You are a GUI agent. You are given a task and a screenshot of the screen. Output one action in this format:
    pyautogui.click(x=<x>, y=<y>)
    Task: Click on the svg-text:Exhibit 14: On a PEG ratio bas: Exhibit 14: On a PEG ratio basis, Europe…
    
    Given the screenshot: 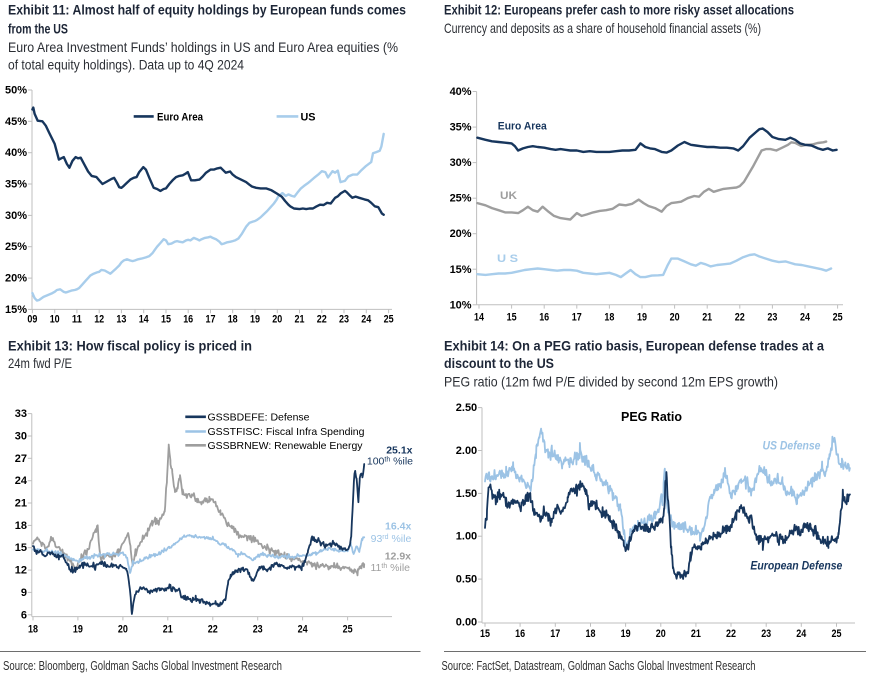 What is the action you would take?
    pyautogui.click(x=634, y=346)
    